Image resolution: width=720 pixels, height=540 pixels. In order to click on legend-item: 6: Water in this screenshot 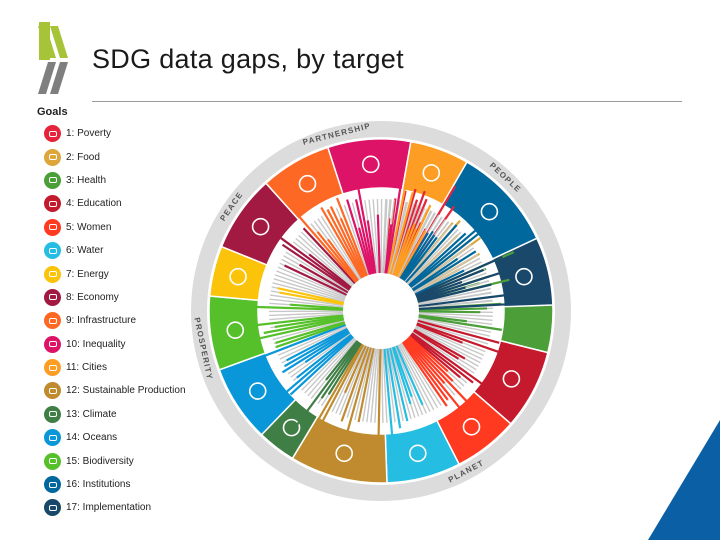, I will do `click(115, 250)`.